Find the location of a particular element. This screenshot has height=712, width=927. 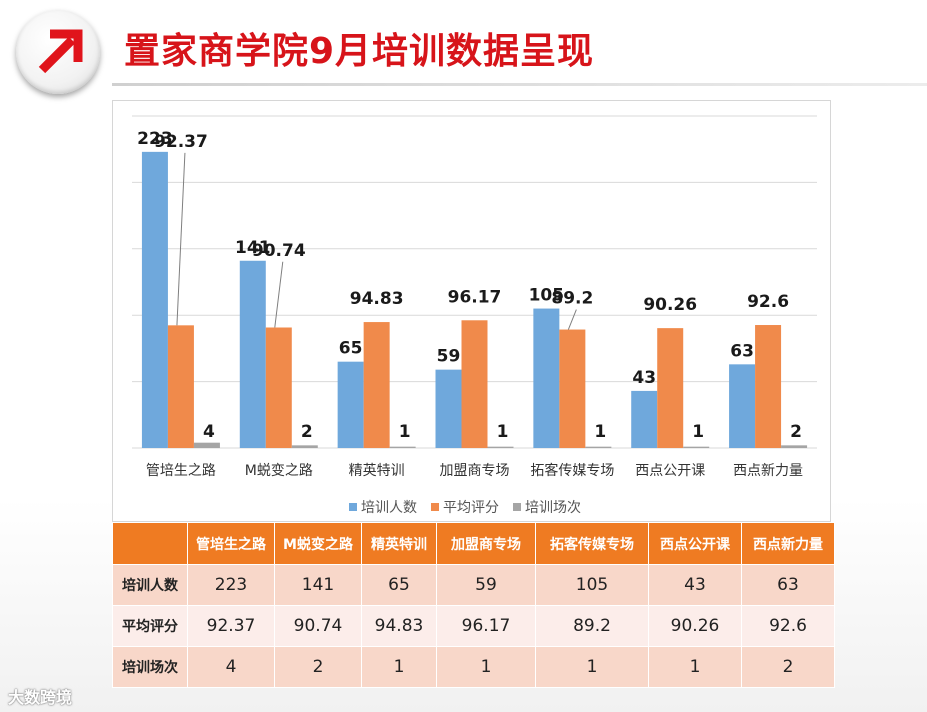

data-label: 105 is located at coordinates (547, 296).